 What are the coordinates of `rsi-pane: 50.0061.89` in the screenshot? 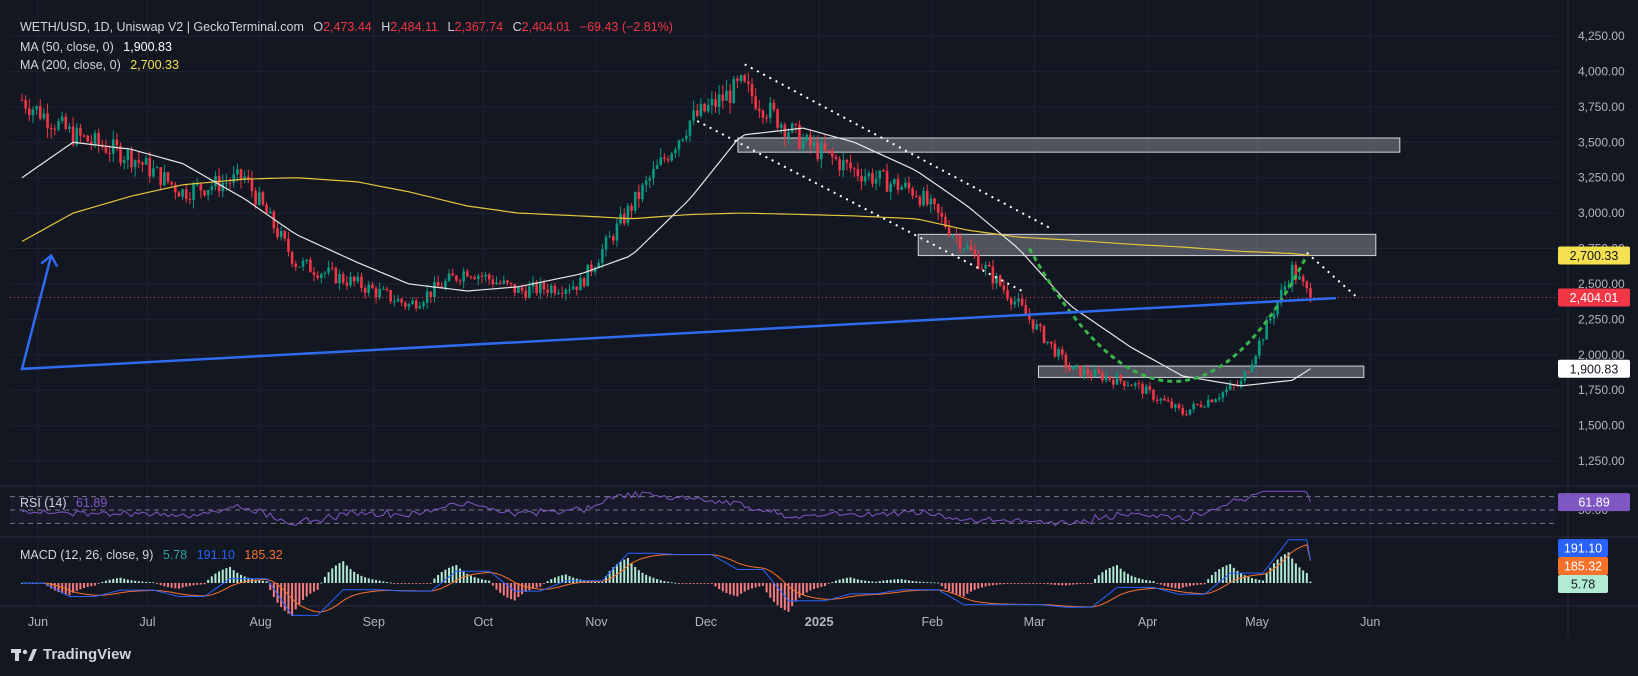 It's located at (820, 508).